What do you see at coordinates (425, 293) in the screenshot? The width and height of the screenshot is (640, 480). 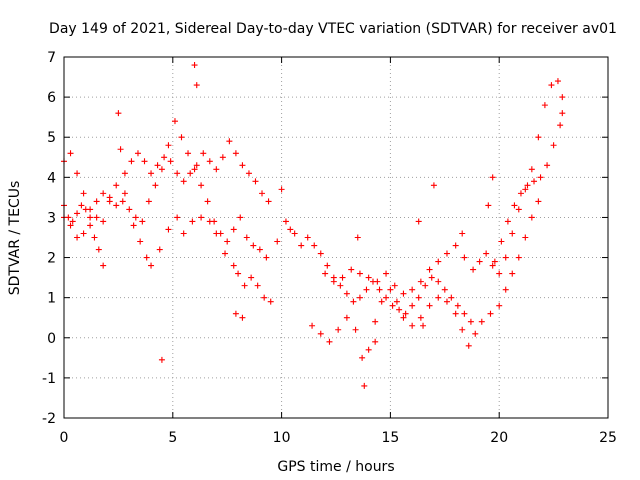 I see `series-track-e` at bounding box center [425, 293].